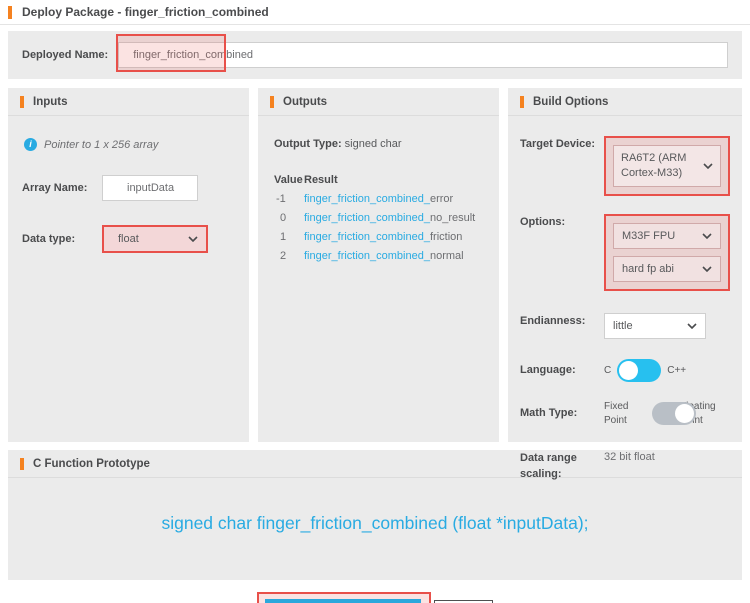 The width and height of the screenshot is (750, 603). Describe the element at coordinates (616, 413) in the screenshot. I see `fixed-point-label: Fixed Point` at that location.